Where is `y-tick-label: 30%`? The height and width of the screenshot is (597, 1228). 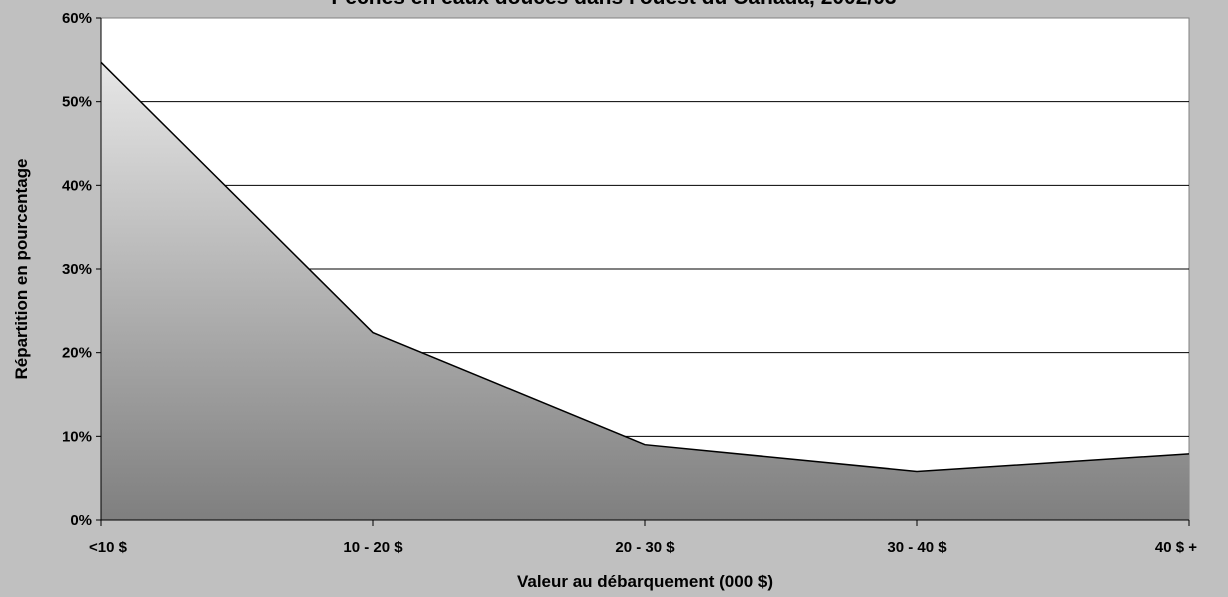
y-tick-label: 30% is located at coordinates (77, 269).